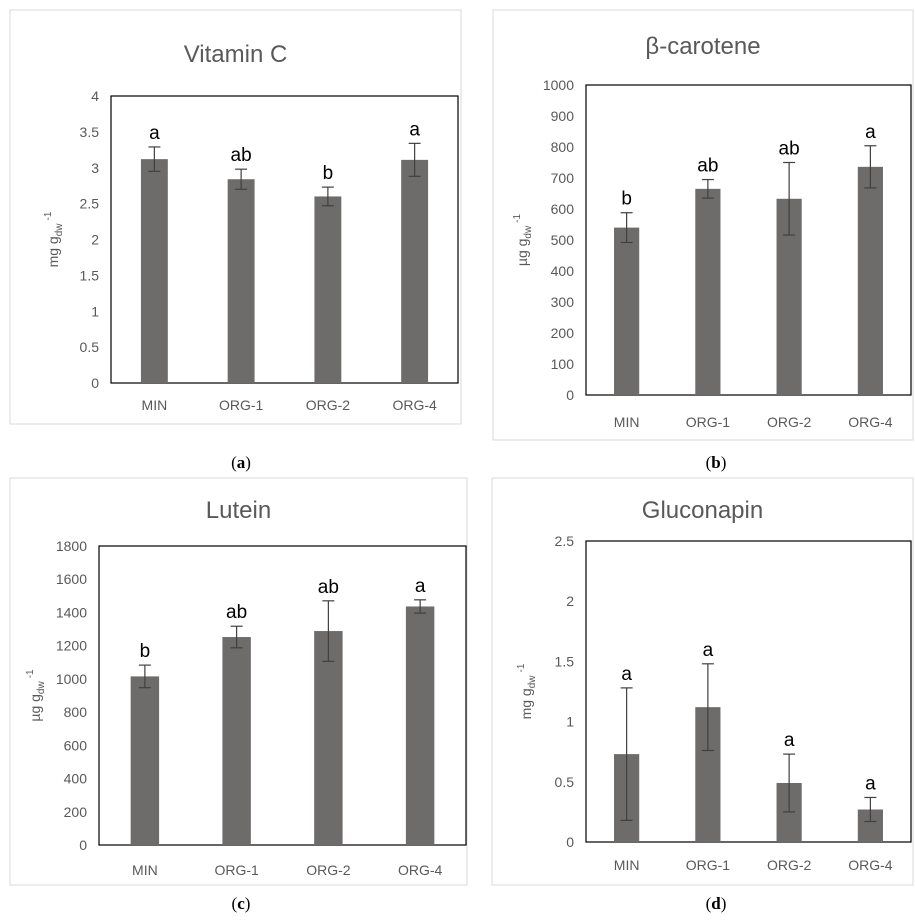 This screenshot has width=915, height=920. What do you see at coordinates (563, 302) in the screenshot?
I see `y-tick-label: 300` at bounding box center [563, 302].